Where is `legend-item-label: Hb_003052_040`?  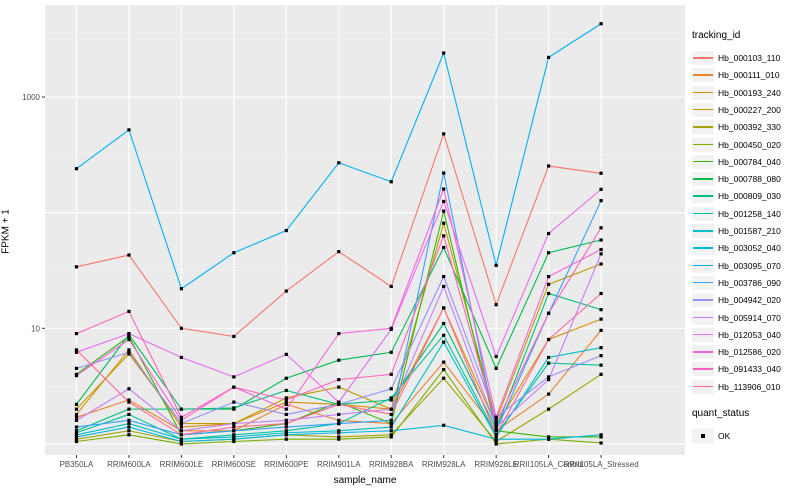
legend-item-label: Hb_003052_040 is located at coordinates (749, 248).